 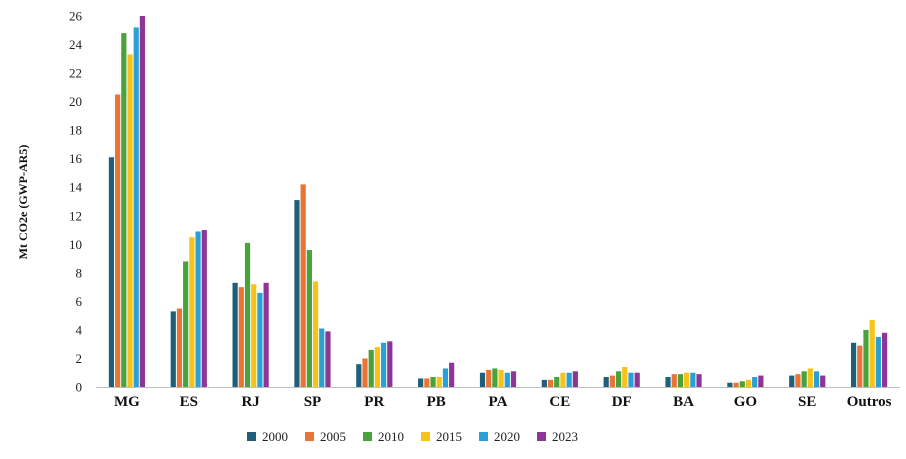 I want to click on bar-pb-2000, so click(x=421, y=382).